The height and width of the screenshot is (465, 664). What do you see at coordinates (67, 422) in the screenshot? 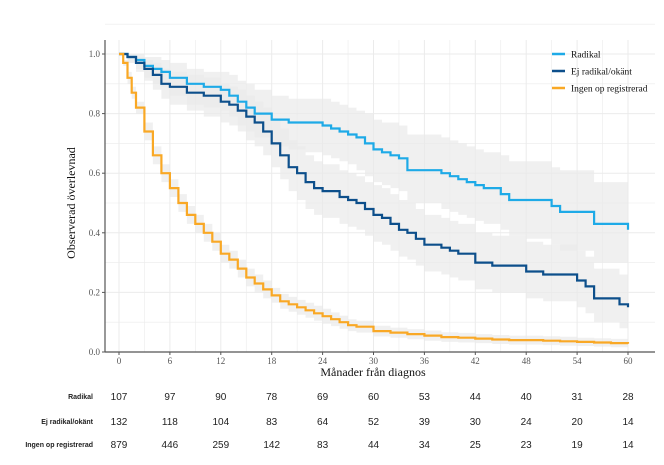
I see `risk-table-row-label: Ej radikal/okänt` at bounding box center [67, 422].